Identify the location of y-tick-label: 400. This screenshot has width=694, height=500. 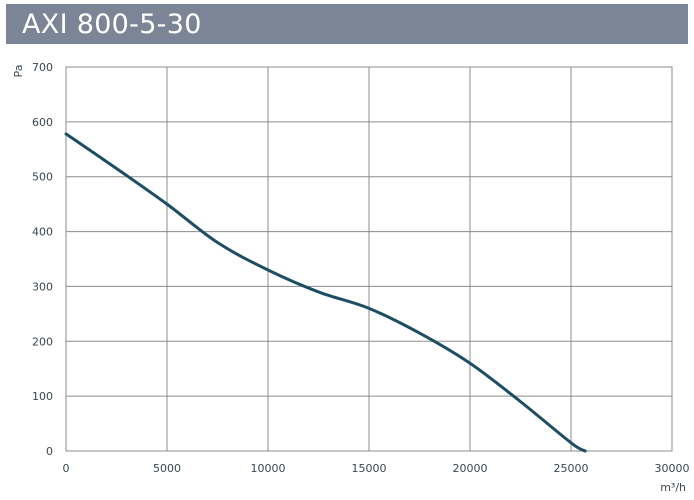
(42, 232).